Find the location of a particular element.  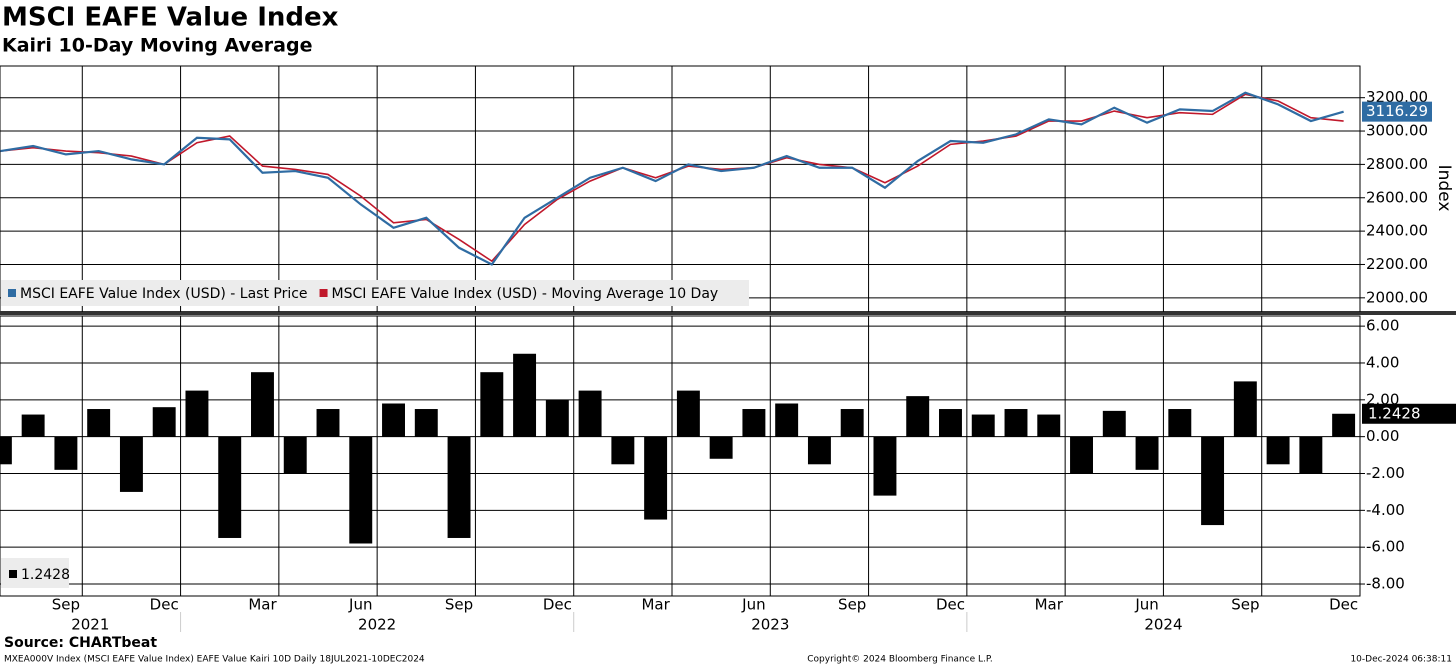

year-label: 2024 is located at coordinates (1163, 625).